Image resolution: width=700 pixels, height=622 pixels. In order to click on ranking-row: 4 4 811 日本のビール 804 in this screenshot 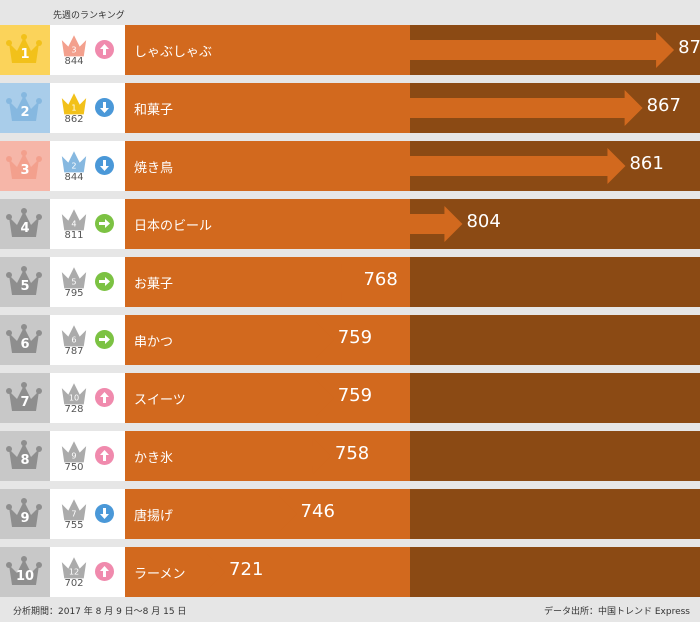, I will do `click(350, 224)`.